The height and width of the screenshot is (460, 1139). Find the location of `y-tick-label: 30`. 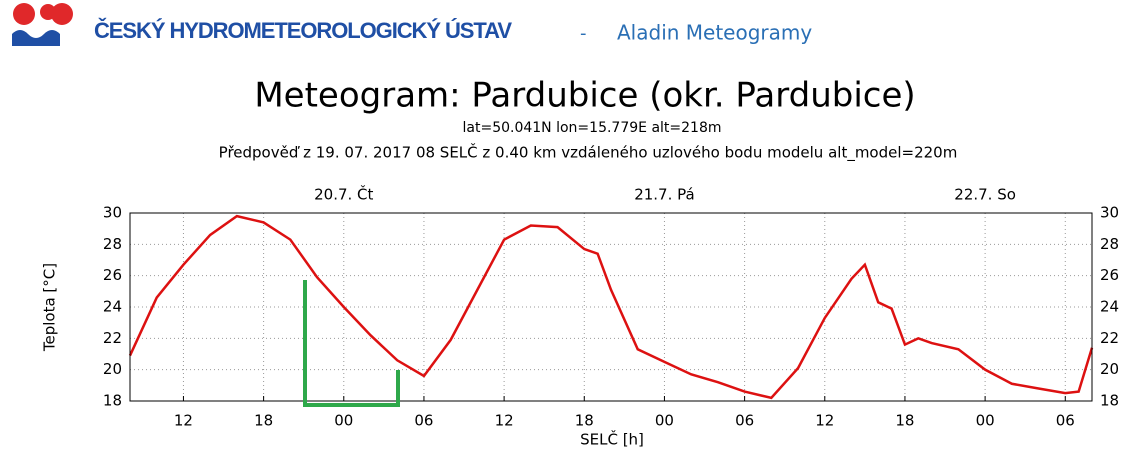

y-tick-label: 30 is located at coordinates (112, 213).